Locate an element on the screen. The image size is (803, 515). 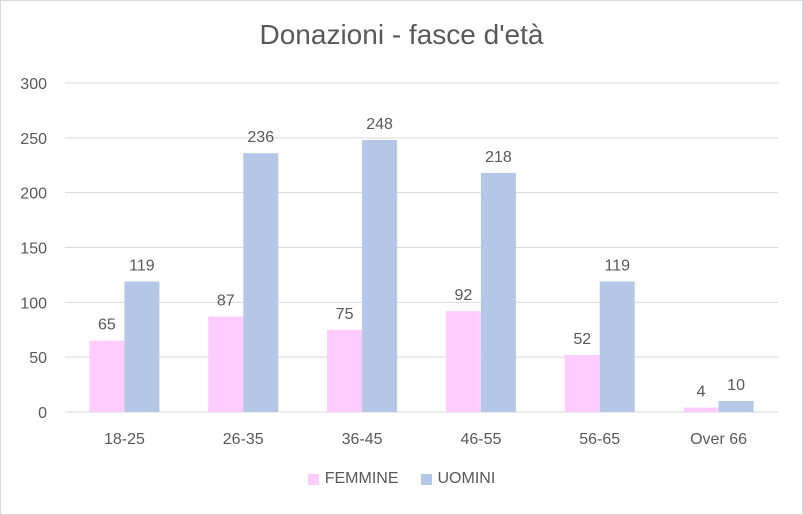
y-tick-label: 200 is located at coordinates (33, 194).